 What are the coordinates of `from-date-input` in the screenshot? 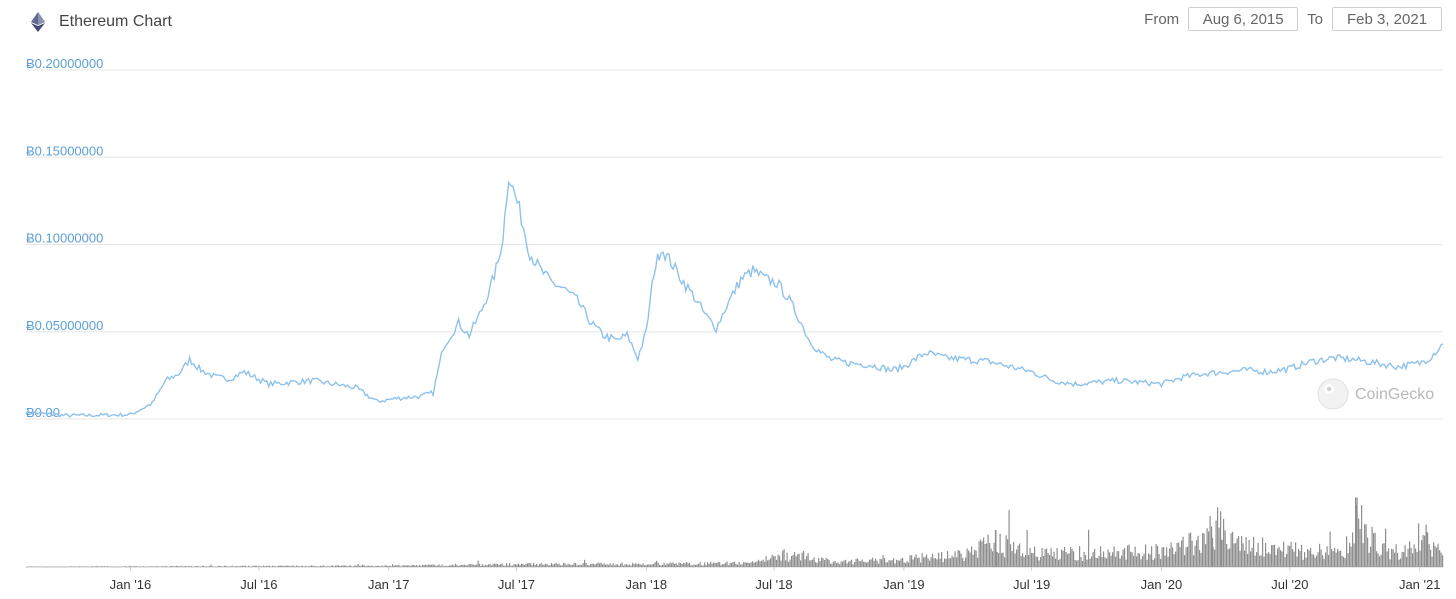 It's located at (1243, 19).